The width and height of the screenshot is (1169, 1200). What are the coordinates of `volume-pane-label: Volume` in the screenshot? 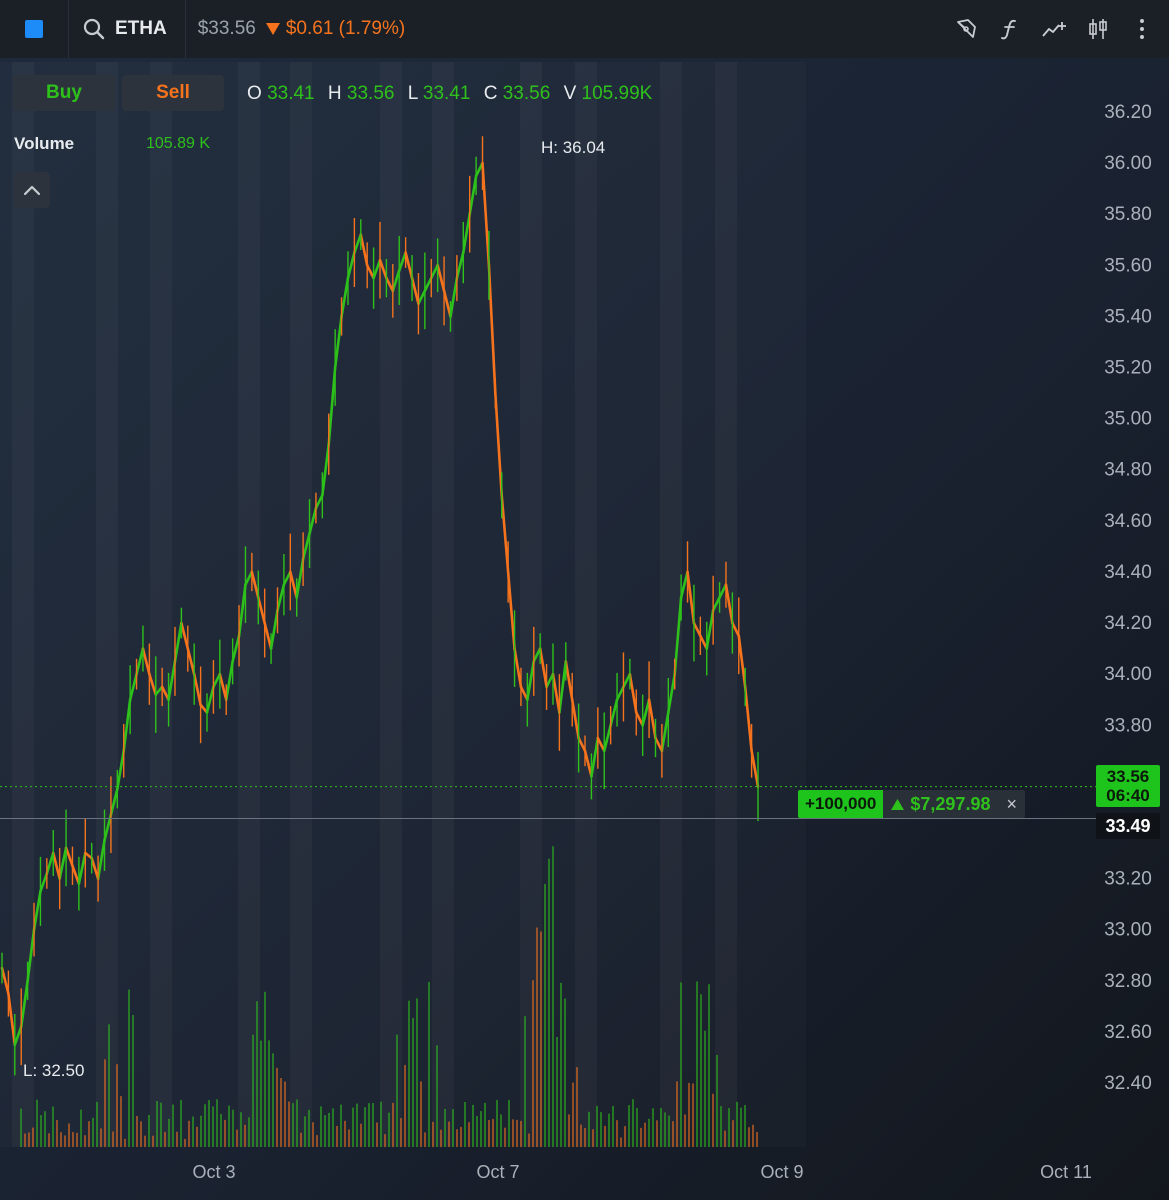 It's located at (44, 143).